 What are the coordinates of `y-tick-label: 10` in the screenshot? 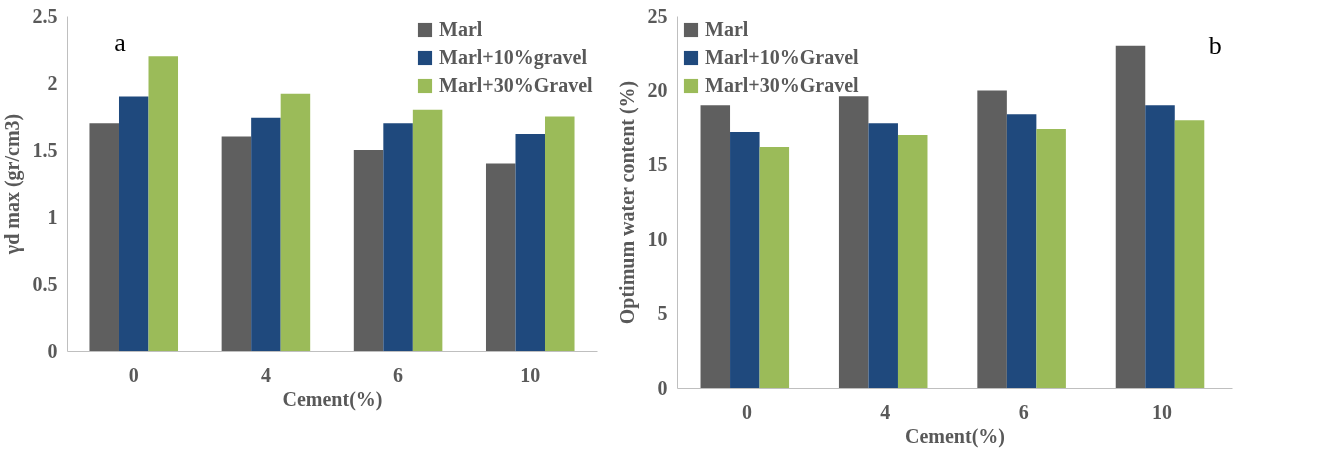 It's located at (657, 238).